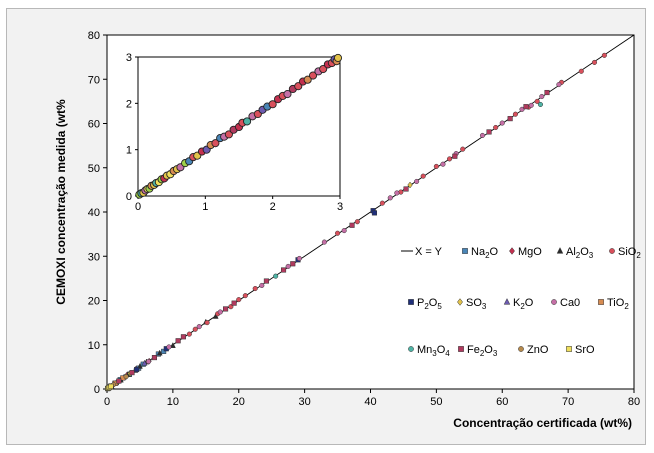 This screenshot has height=453, width=654. Describe the element at coordinates (507, 301) in the screenshot. I see `legend-marker-k2o` at that location.